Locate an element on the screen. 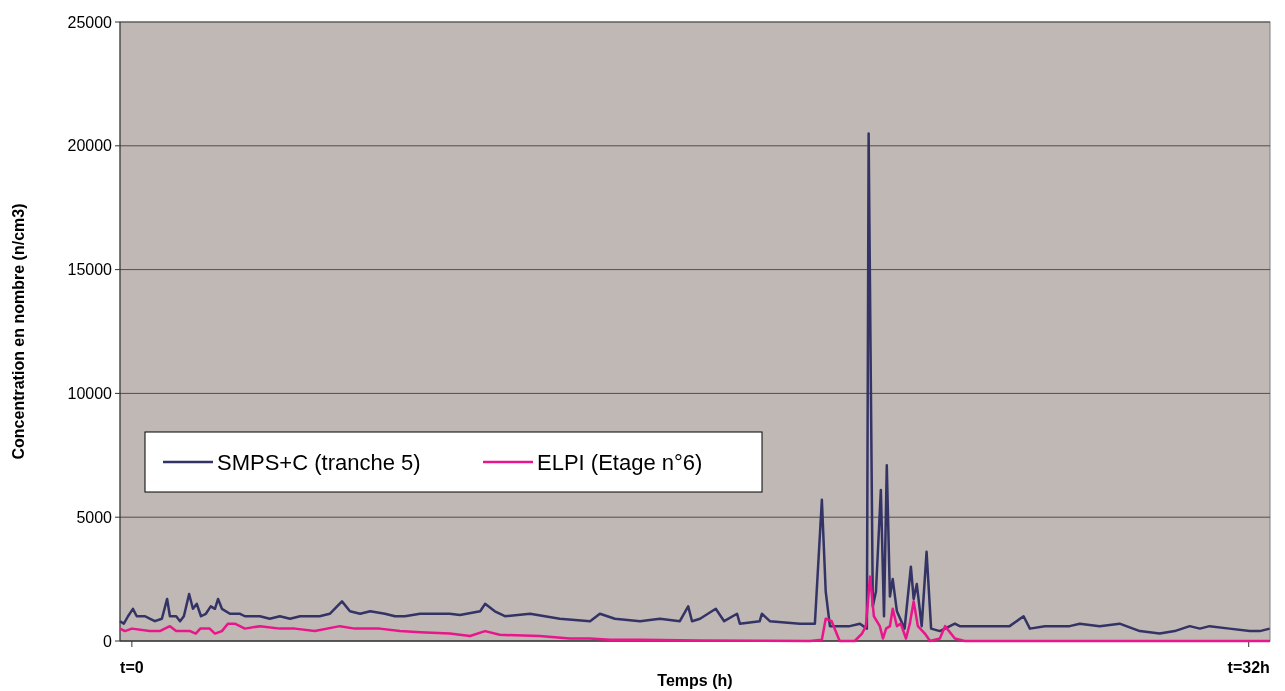 The image size is (1285, 691). y-axis-title: Concentration en nombre (n/cm3) is located at coordinates (18, 331).